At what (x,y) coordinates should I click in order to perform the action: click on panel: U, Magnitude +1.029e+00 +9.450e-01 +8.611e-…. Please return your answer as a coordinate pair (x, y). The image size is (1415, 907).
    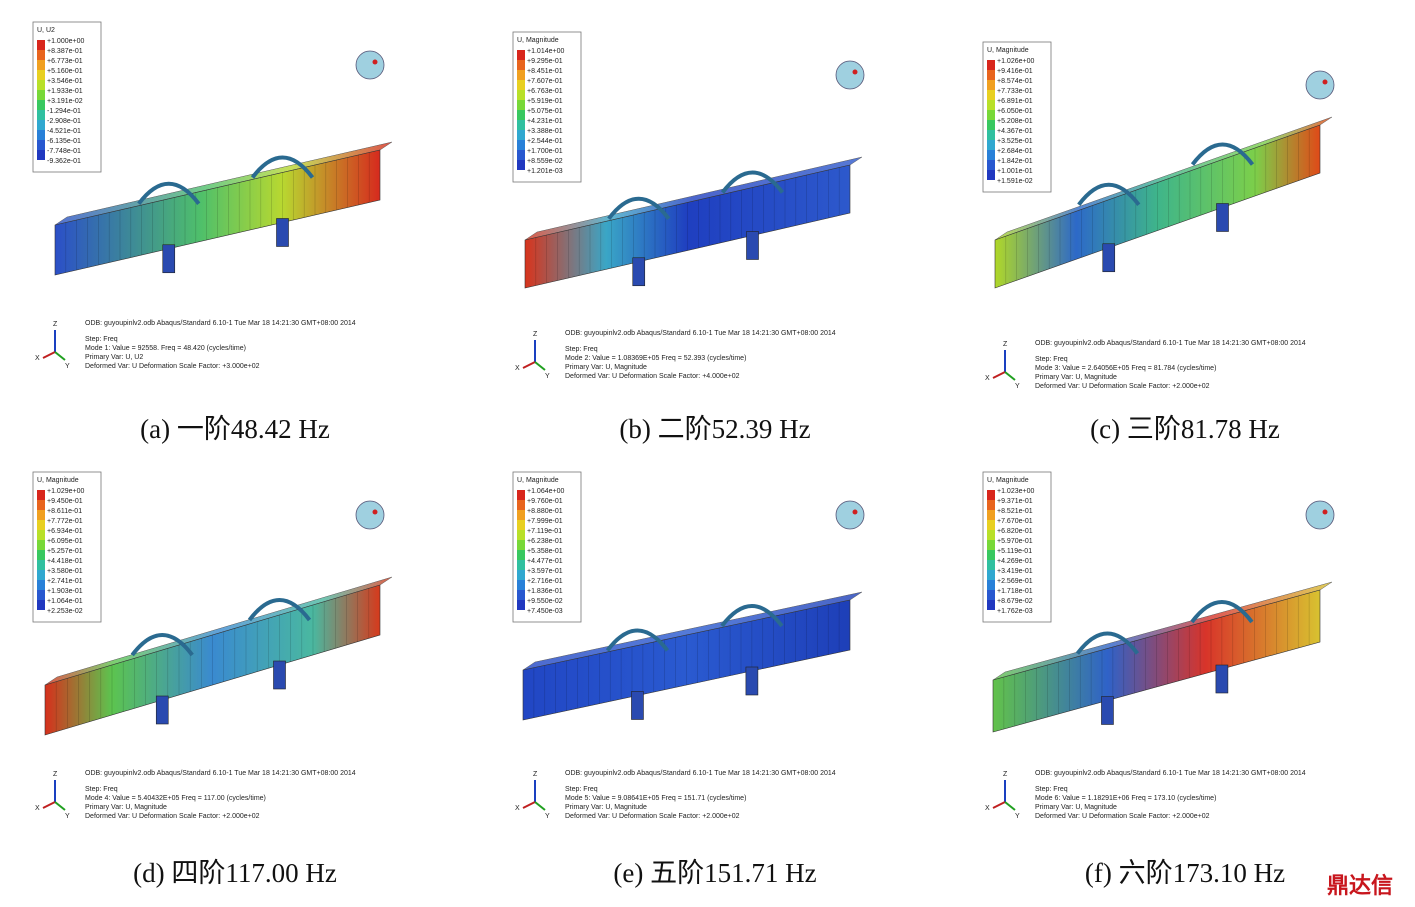
    Looking at the image, I should click on (212, 679).